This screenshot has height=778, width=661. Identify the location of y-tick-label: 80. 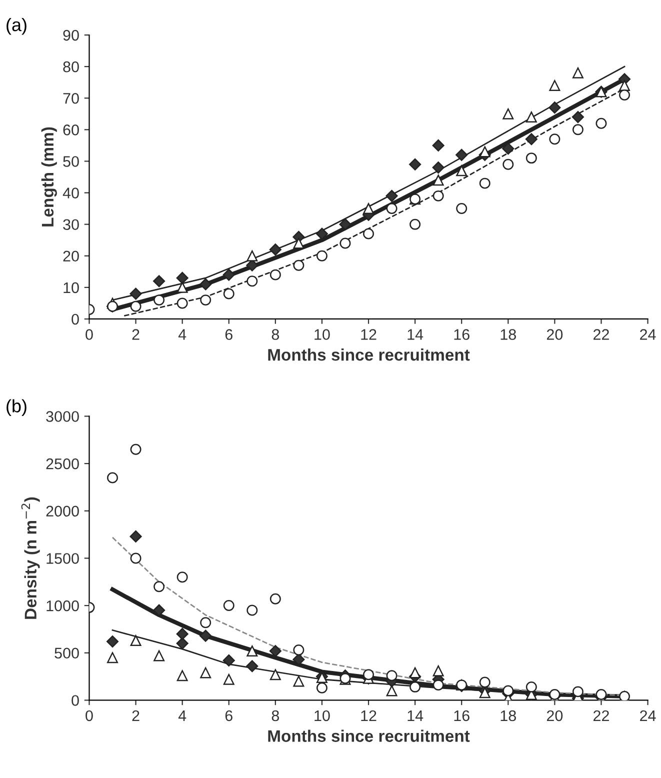
(71, 66).